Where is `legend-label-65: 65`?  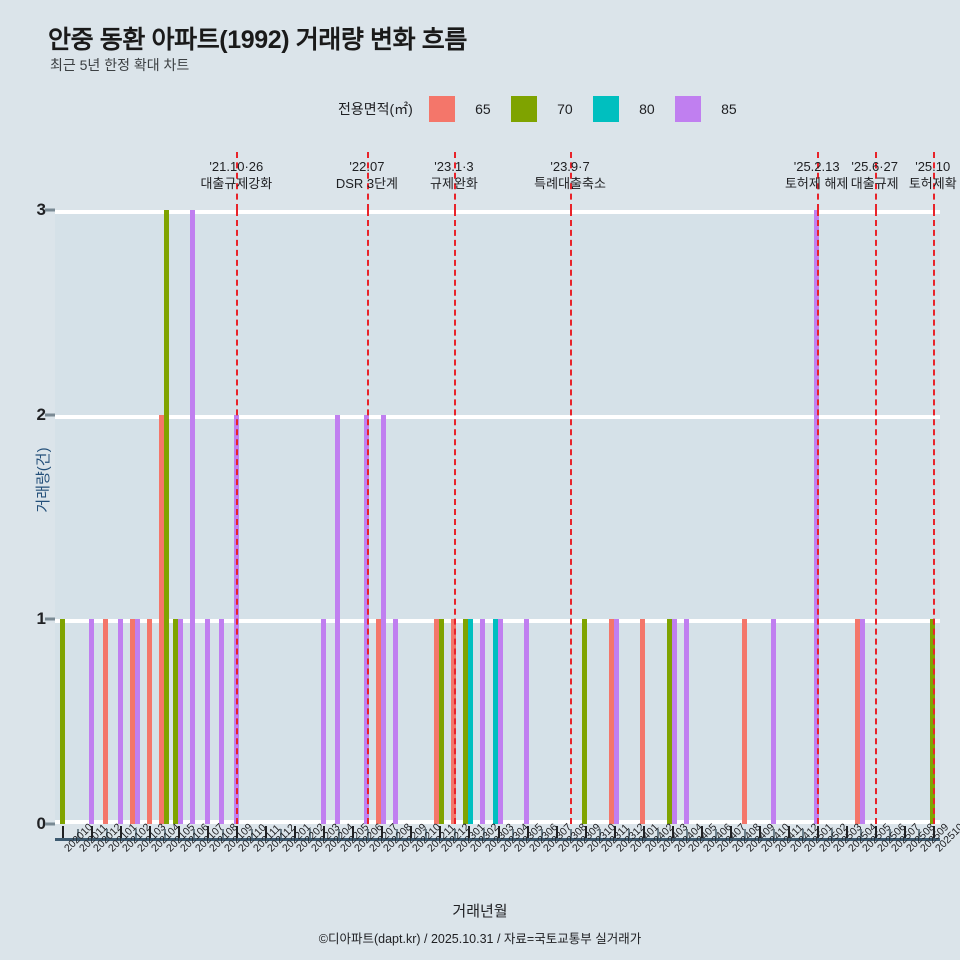
legend-label-65: 65 is located at coordinates (483, 109).